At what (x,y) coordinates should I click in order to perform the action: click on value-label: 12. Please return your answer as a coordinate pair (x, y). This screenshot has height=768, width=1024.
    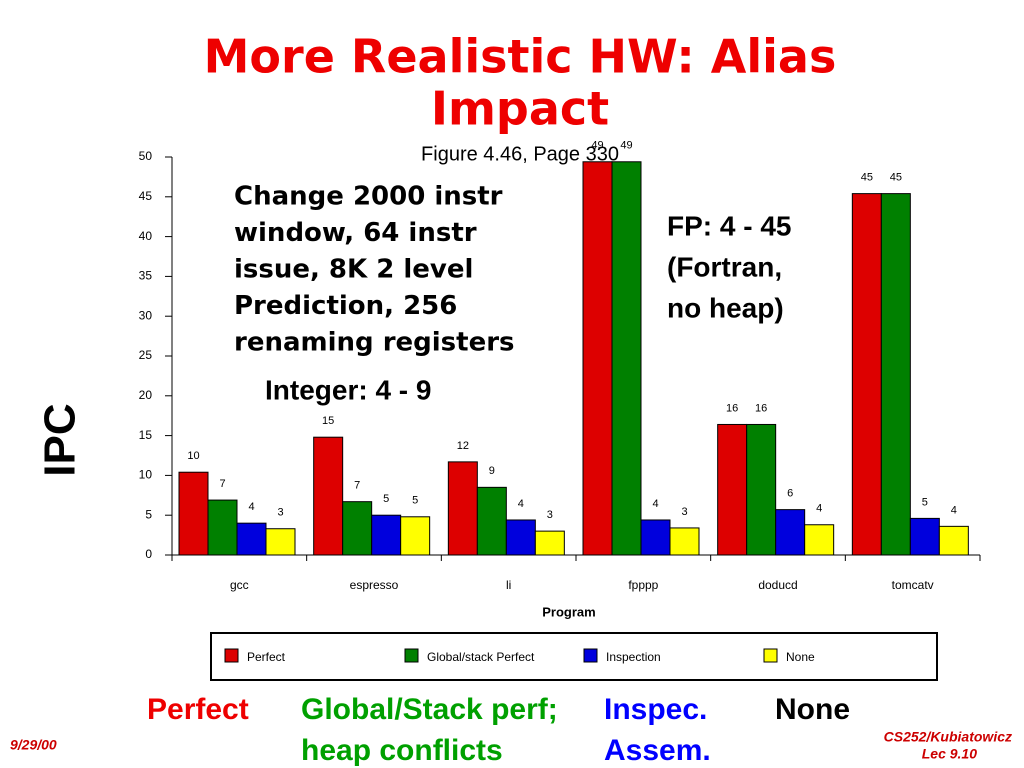
    Looking at the image, I should click on (463, 446).